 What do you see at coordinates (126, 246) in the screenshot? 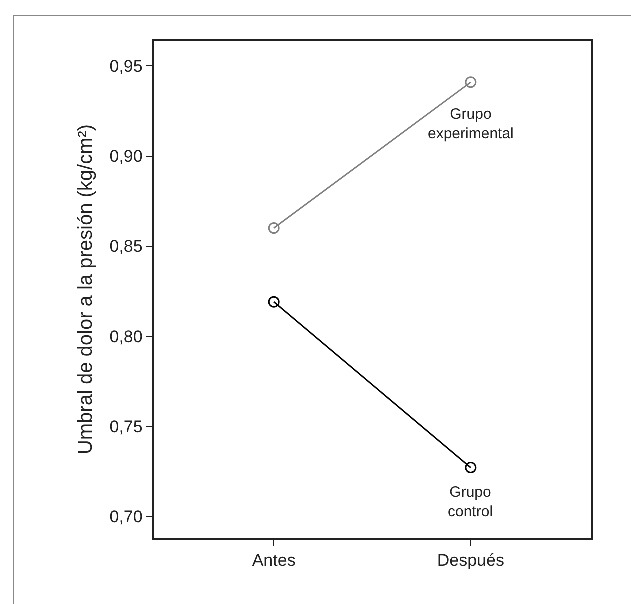
I see `y-tick-label: 0,85` at bounding box center [126, 246].